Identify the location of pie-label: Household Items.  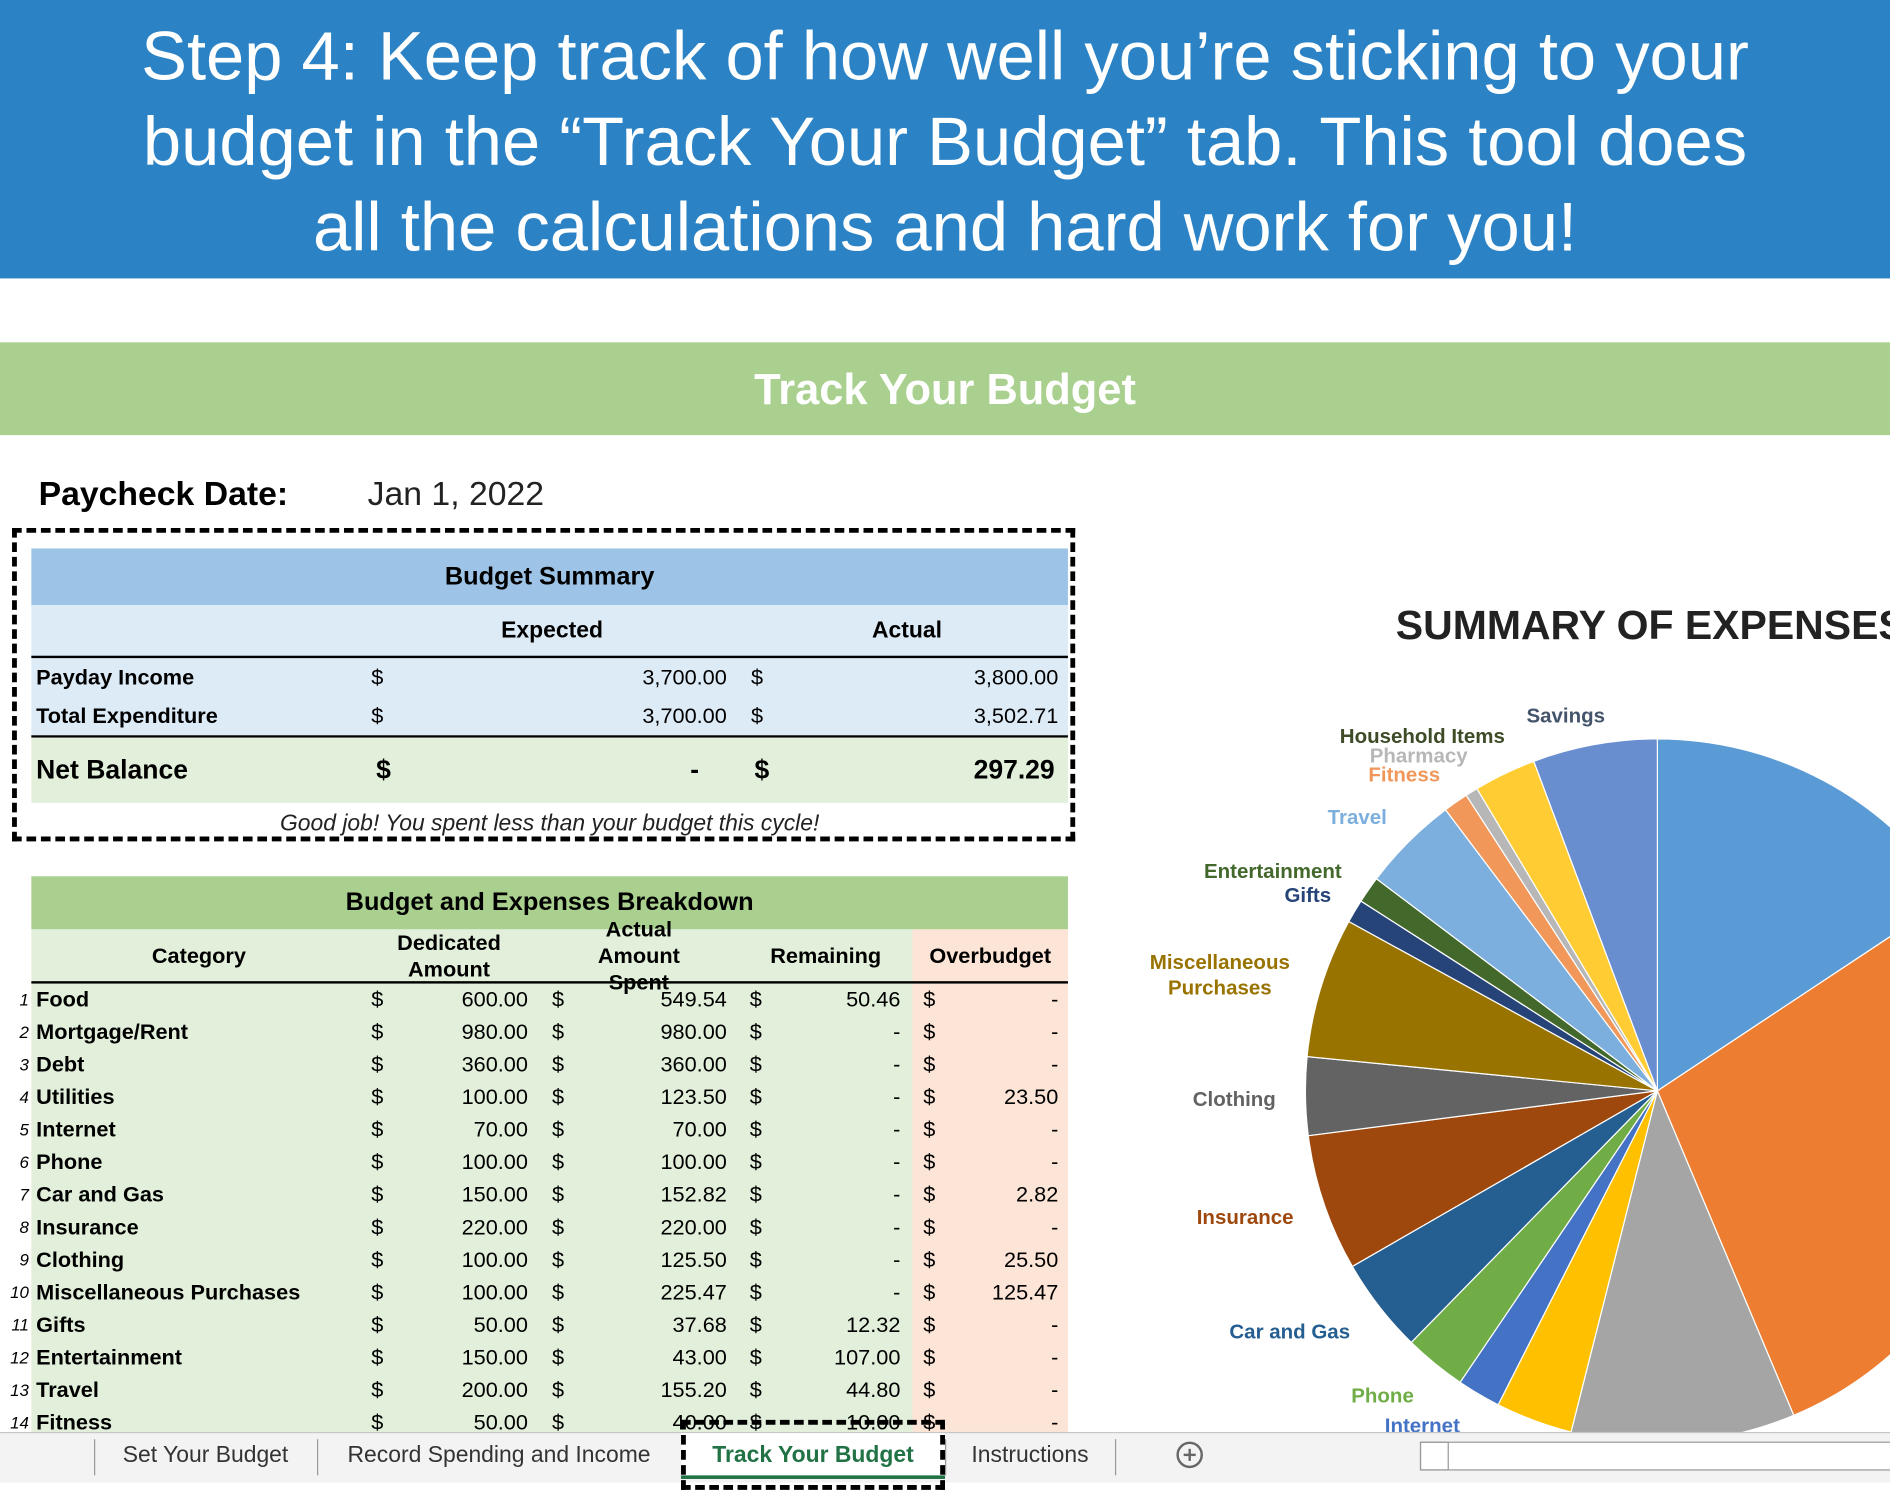
(1422, 736).